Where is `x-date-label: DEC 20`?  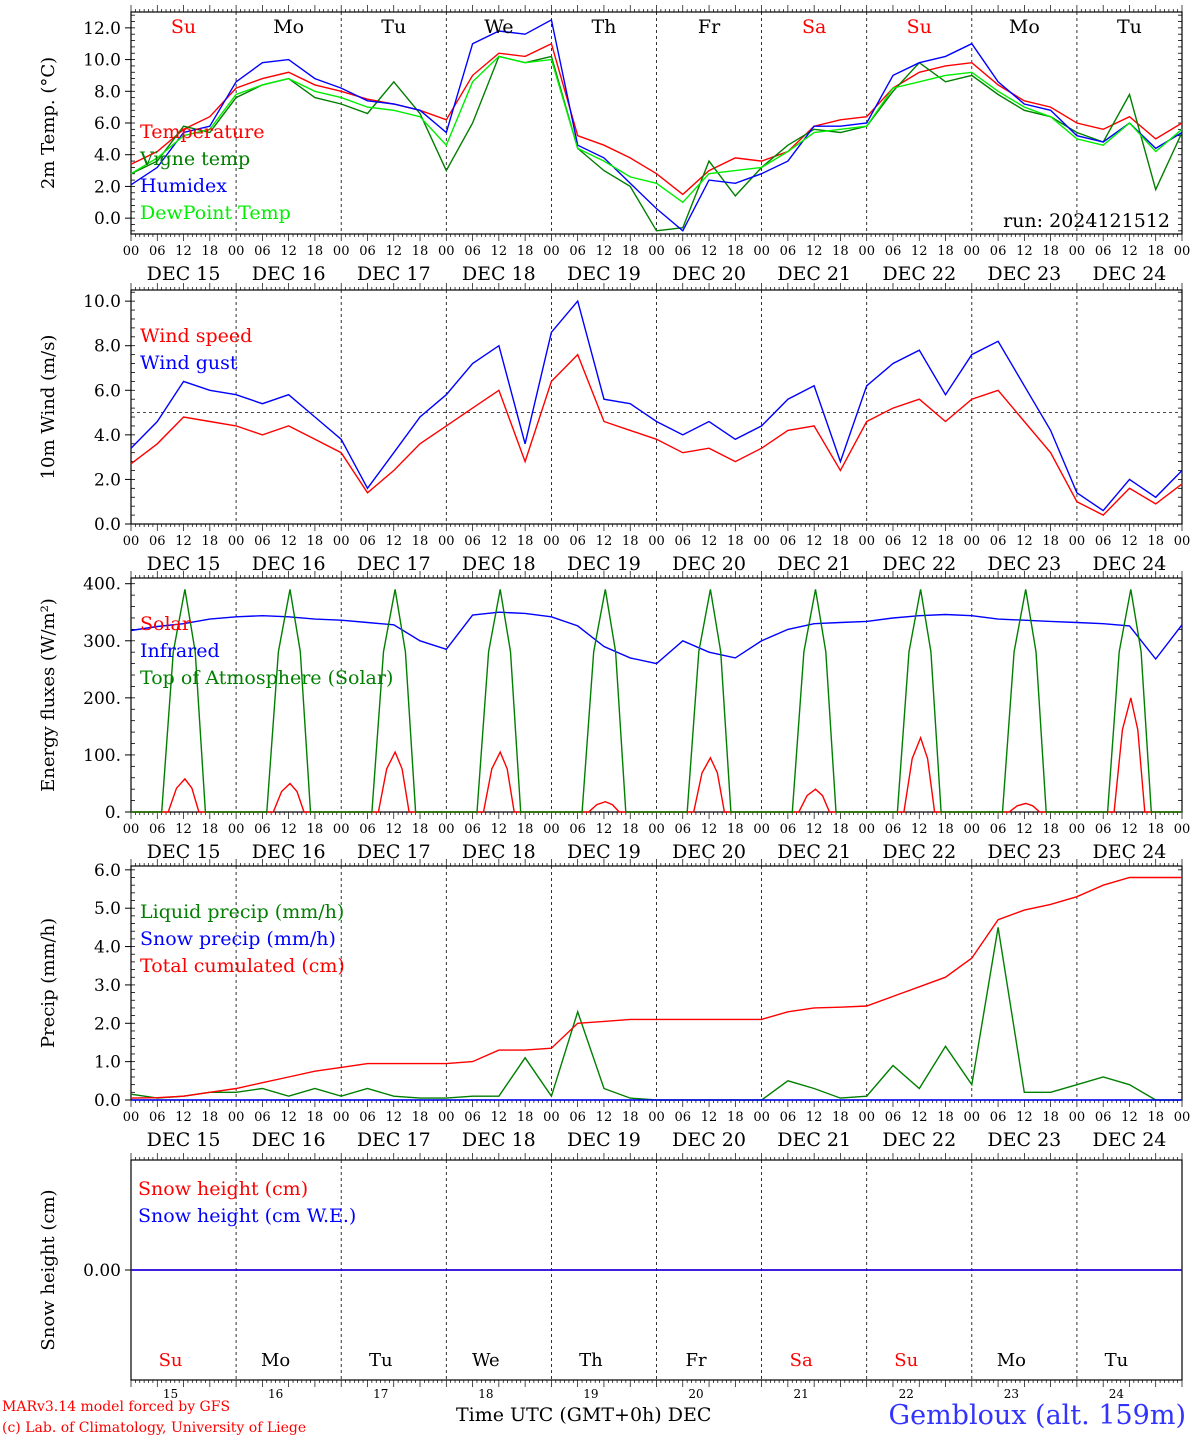 x-date-label: DEC 20 is located at coordinates (709, 852).